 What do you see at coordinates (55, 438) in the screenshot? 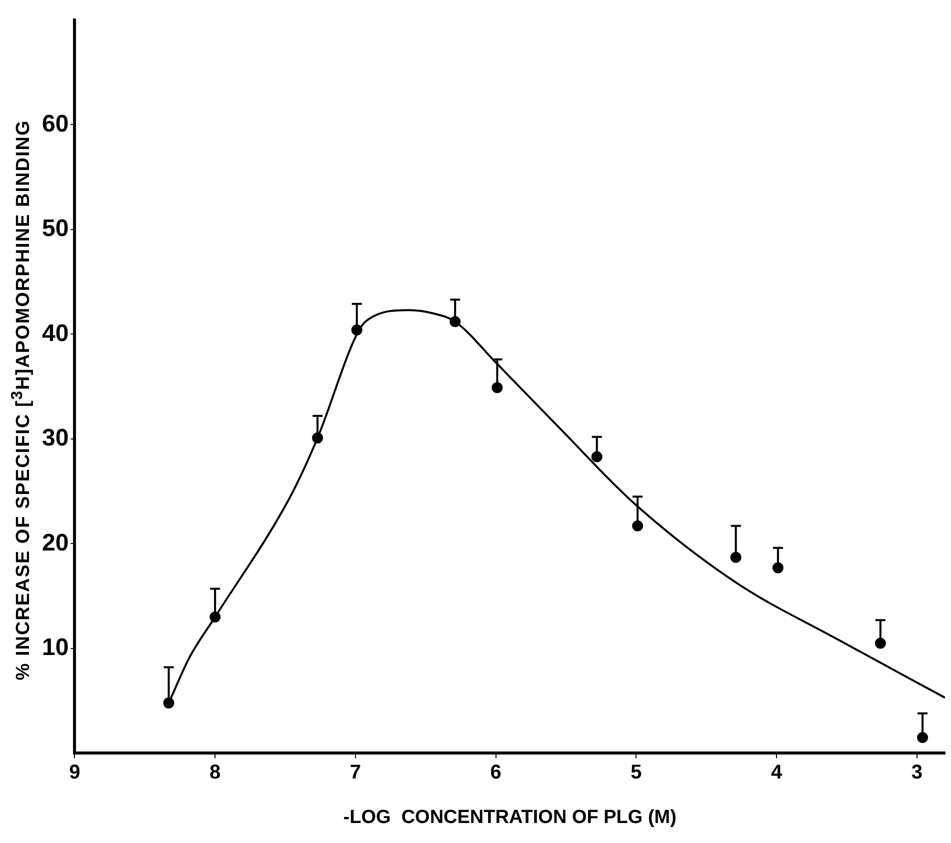
I see `y-tick-label: 30` at bounding box center [55, 438].